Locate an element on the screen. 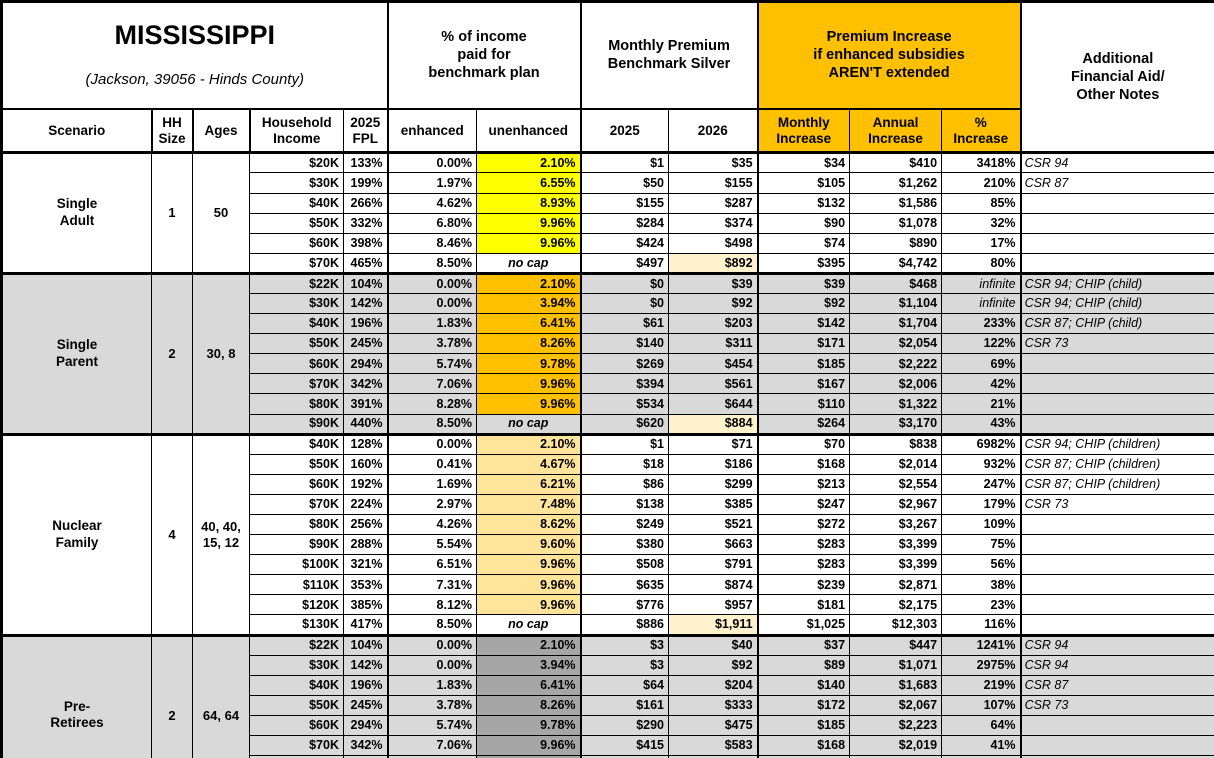  column-header-scenario: Scenario is located at coordinates (76, 131).